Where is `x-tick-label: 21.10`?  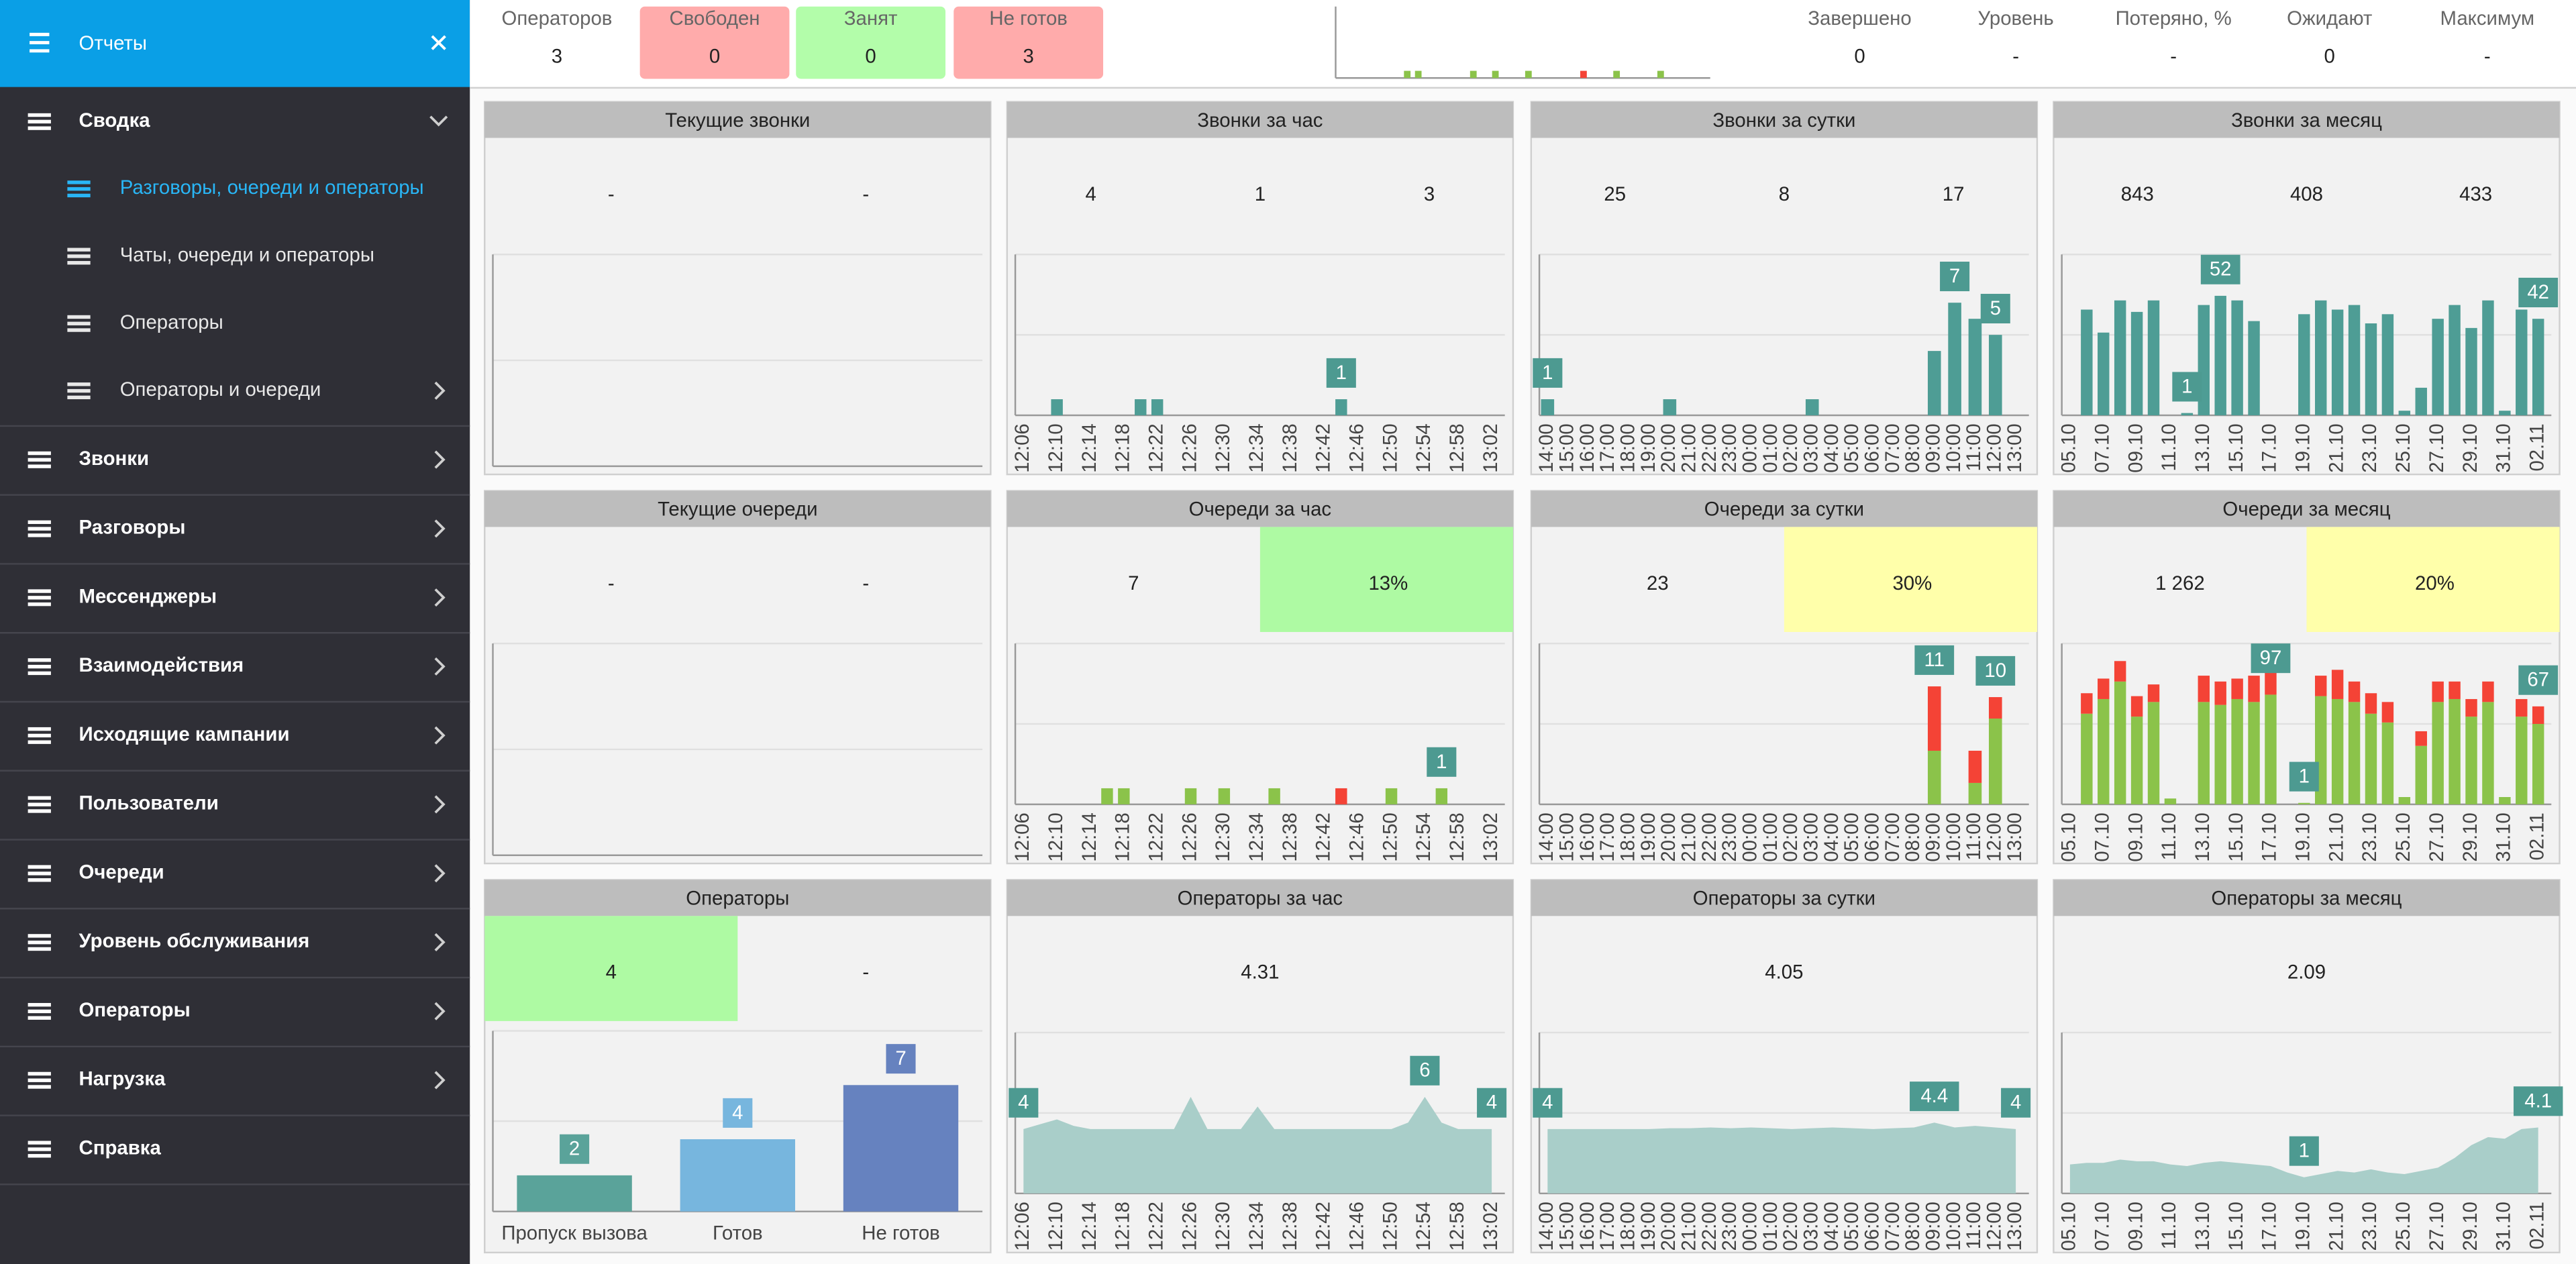 x-tick-label: 21.10 is located at coordinates (2336, 836).